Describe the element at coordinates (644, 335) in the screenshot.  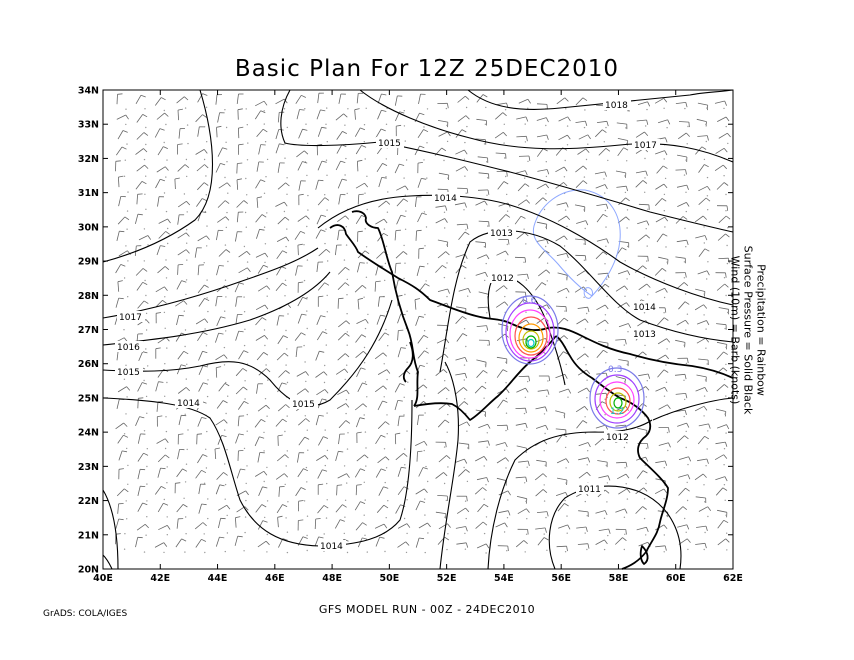
I see `isobar-label: 1013` at that location.